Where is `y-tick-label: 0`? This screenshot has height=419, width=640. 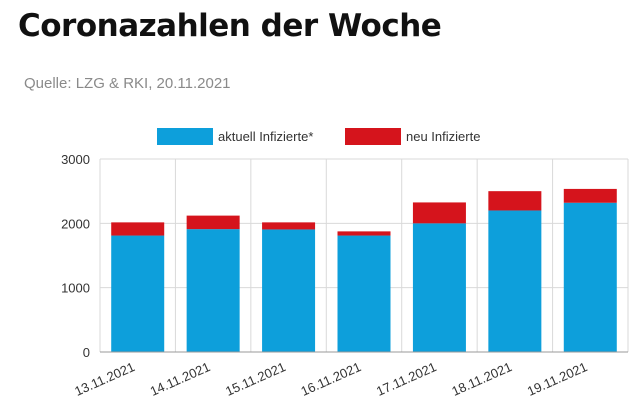 y-tick-label: 0 is located at coordinates (86, 352).